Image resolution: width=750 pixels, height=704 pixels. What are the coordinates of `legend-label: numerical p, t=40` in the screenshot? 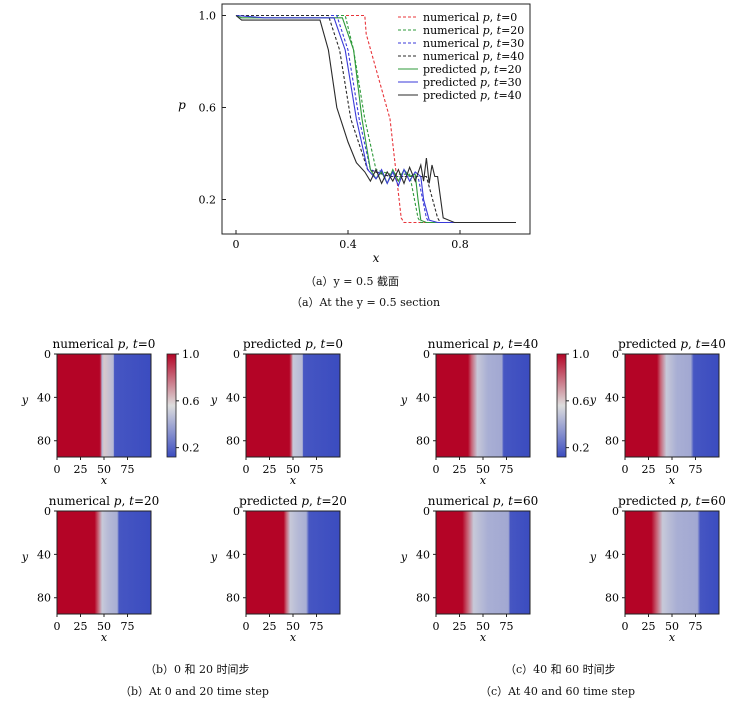 It's located at (473, 56).